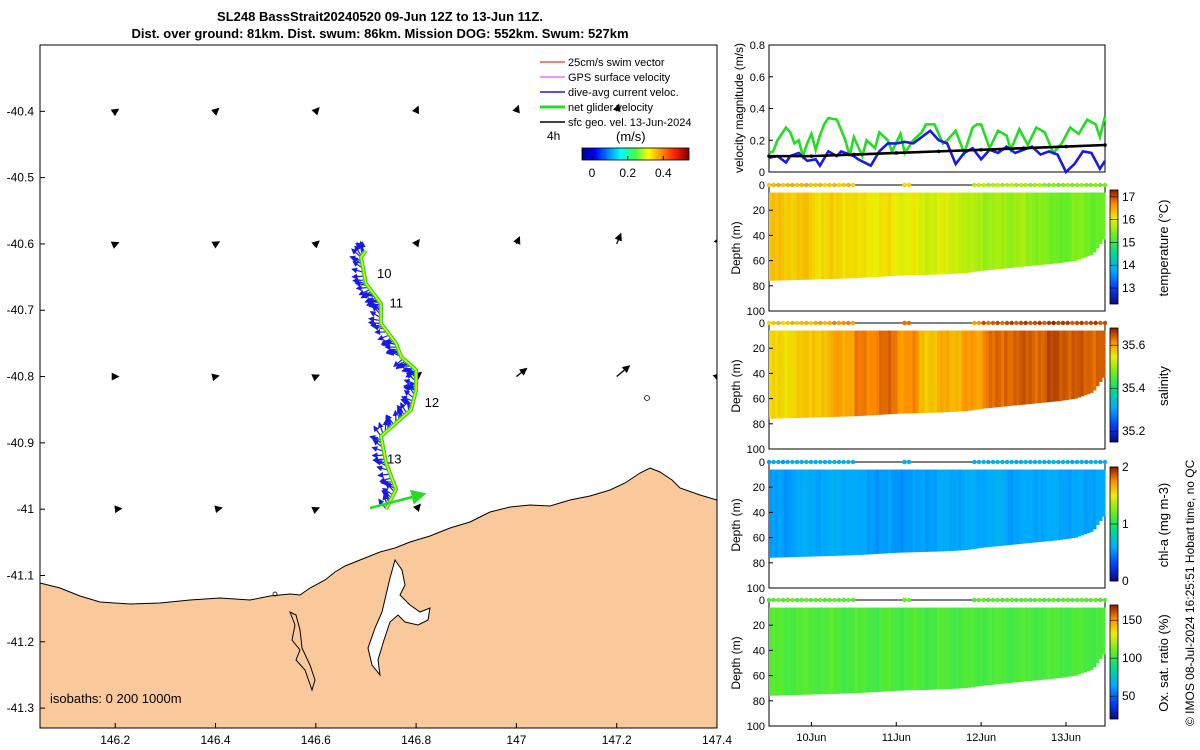 This screenshot has width=1200, height=750. I want to click on profile-colorbar, so click(1114, 385).